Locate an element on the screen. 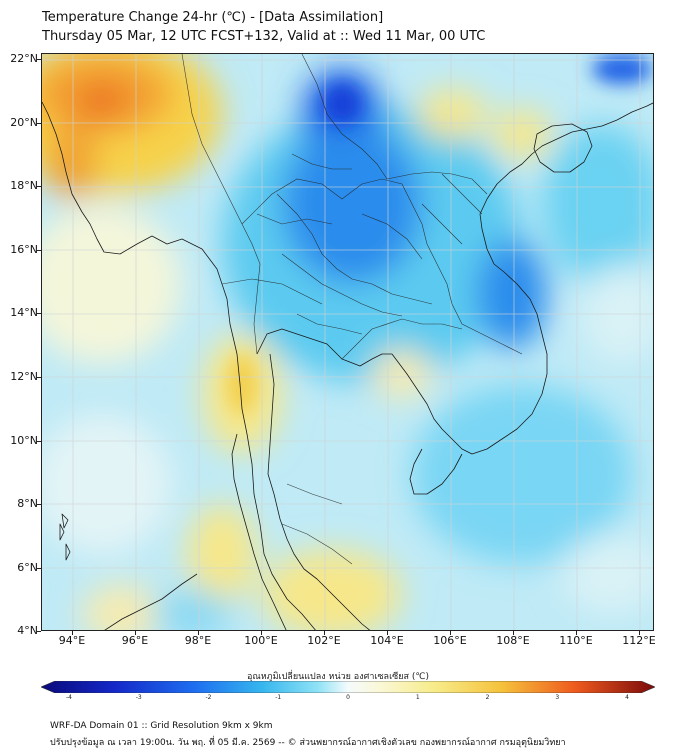 The image size is (676, 756). colorbar-tick-label: 4 is located at coordinates (627, 697).